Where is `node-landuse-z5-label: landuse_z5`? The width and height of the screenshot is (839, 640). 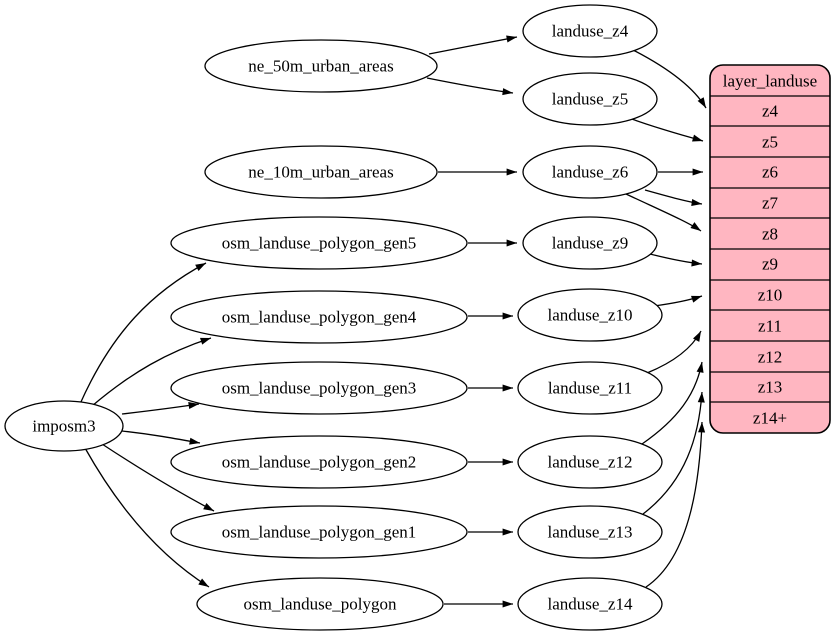
node-landuse-z5-label: landuse_z5 is located at coordinates (590, 99).